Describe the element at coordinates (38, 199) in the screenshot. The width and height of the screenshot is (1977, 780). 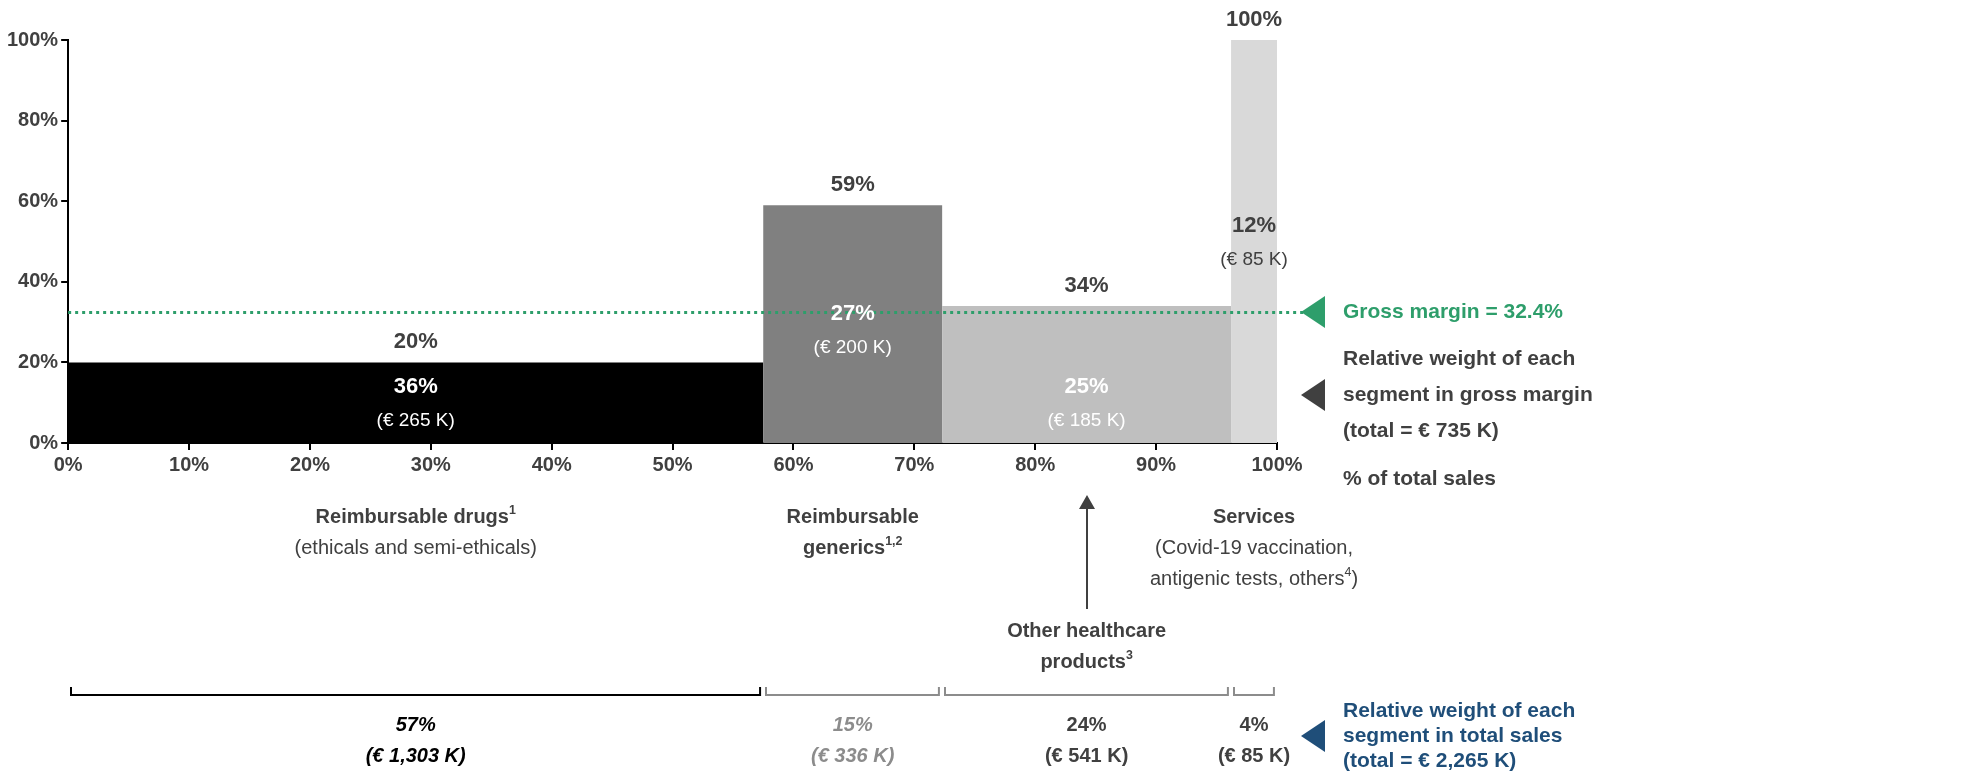
I see `y-tick-label: 60%` at that location.